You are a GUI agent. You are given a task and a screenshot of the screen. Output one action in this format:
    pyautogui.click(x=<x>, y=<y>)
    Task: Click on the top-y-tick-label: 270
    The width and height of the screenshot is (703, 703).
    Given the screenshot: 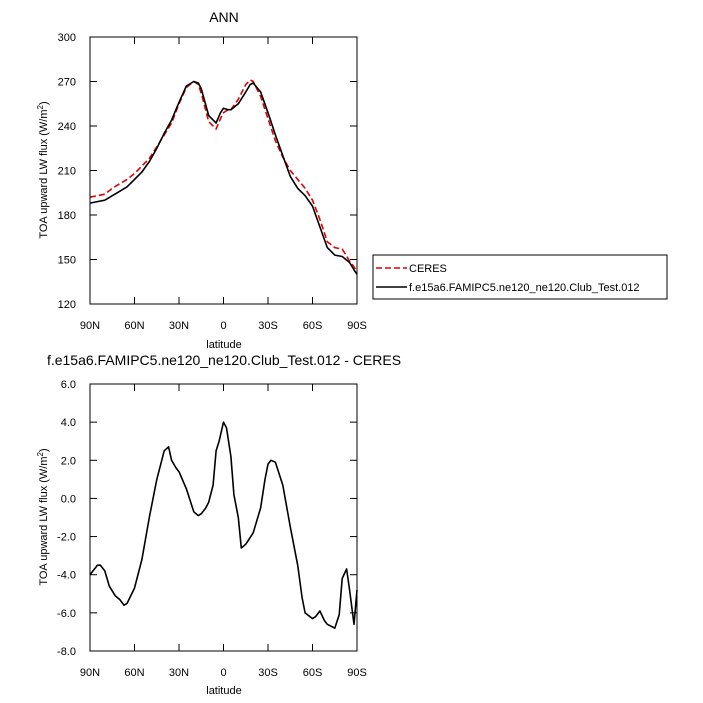 What is the action you would take?
    pyautogui.click(x=67, y=83)
    